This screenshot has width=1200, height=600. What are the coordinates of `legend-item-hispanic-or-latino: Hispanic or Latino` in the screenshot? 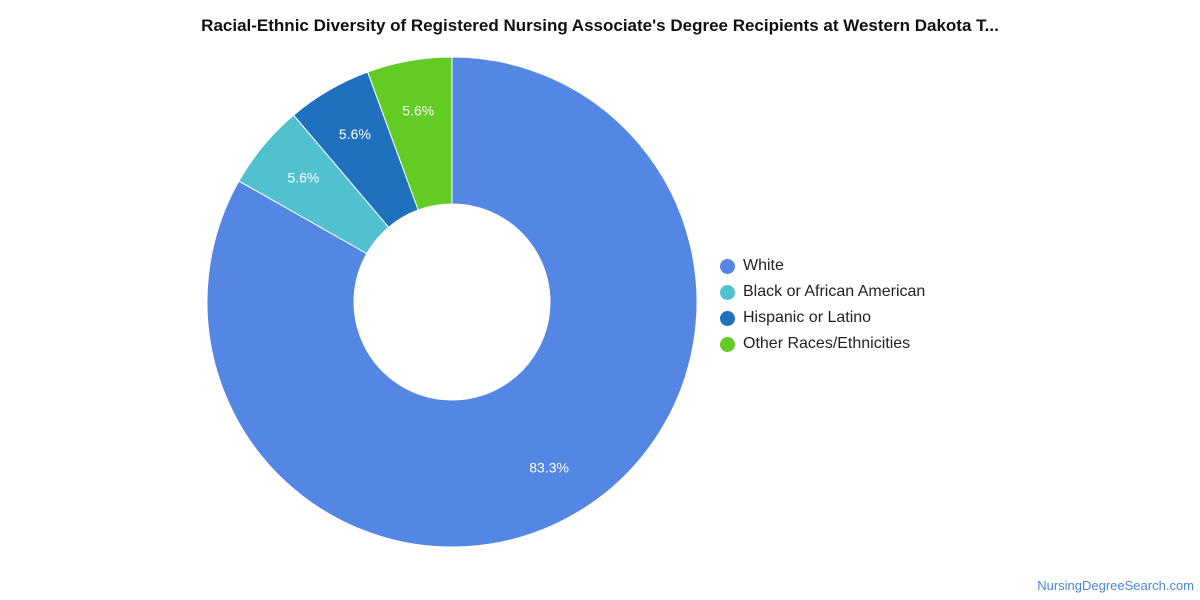 It's located at (822, 318).